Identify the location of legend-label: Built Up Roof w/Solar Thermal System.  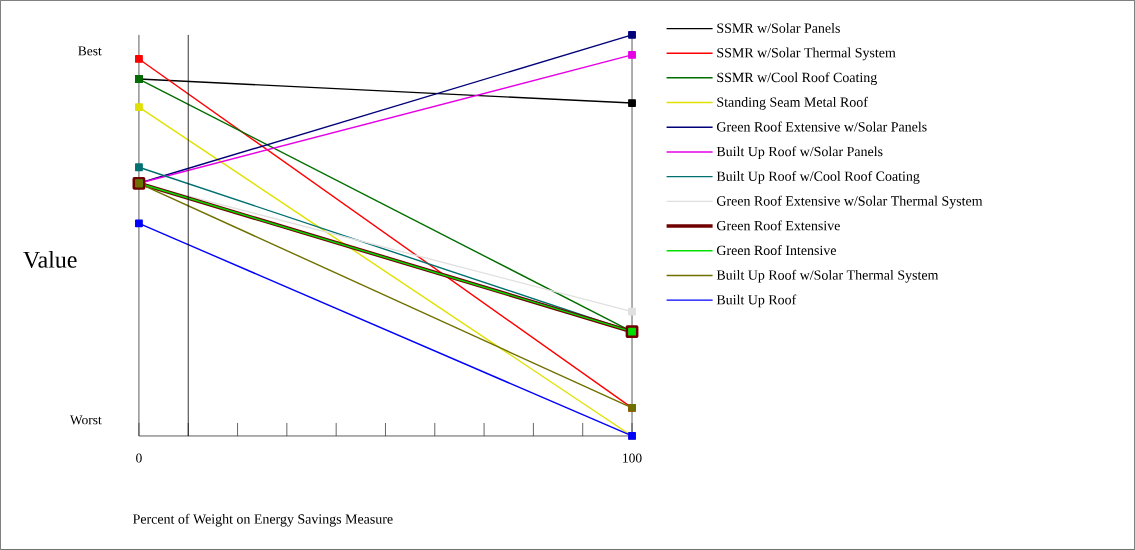
(827, 276).